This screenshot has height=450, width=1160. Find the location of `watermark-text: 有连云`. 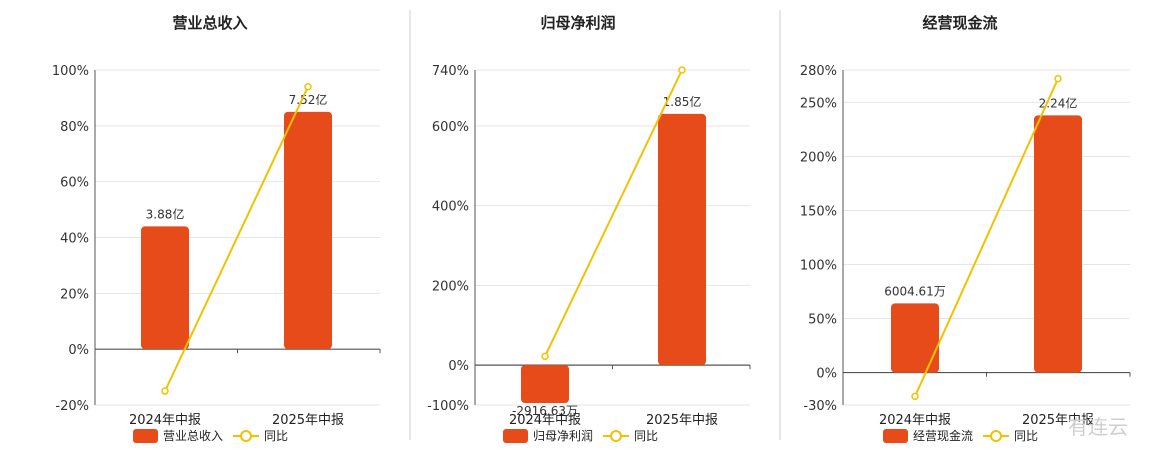

watermark-text: 有连云 is located at coordinates (1098, 427).